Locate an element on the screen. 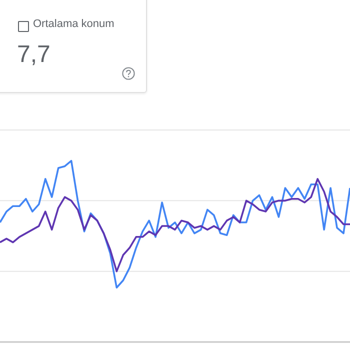 This screenshot has height=350, width=350. text: 7,7 is located at coordinates (33, 55).